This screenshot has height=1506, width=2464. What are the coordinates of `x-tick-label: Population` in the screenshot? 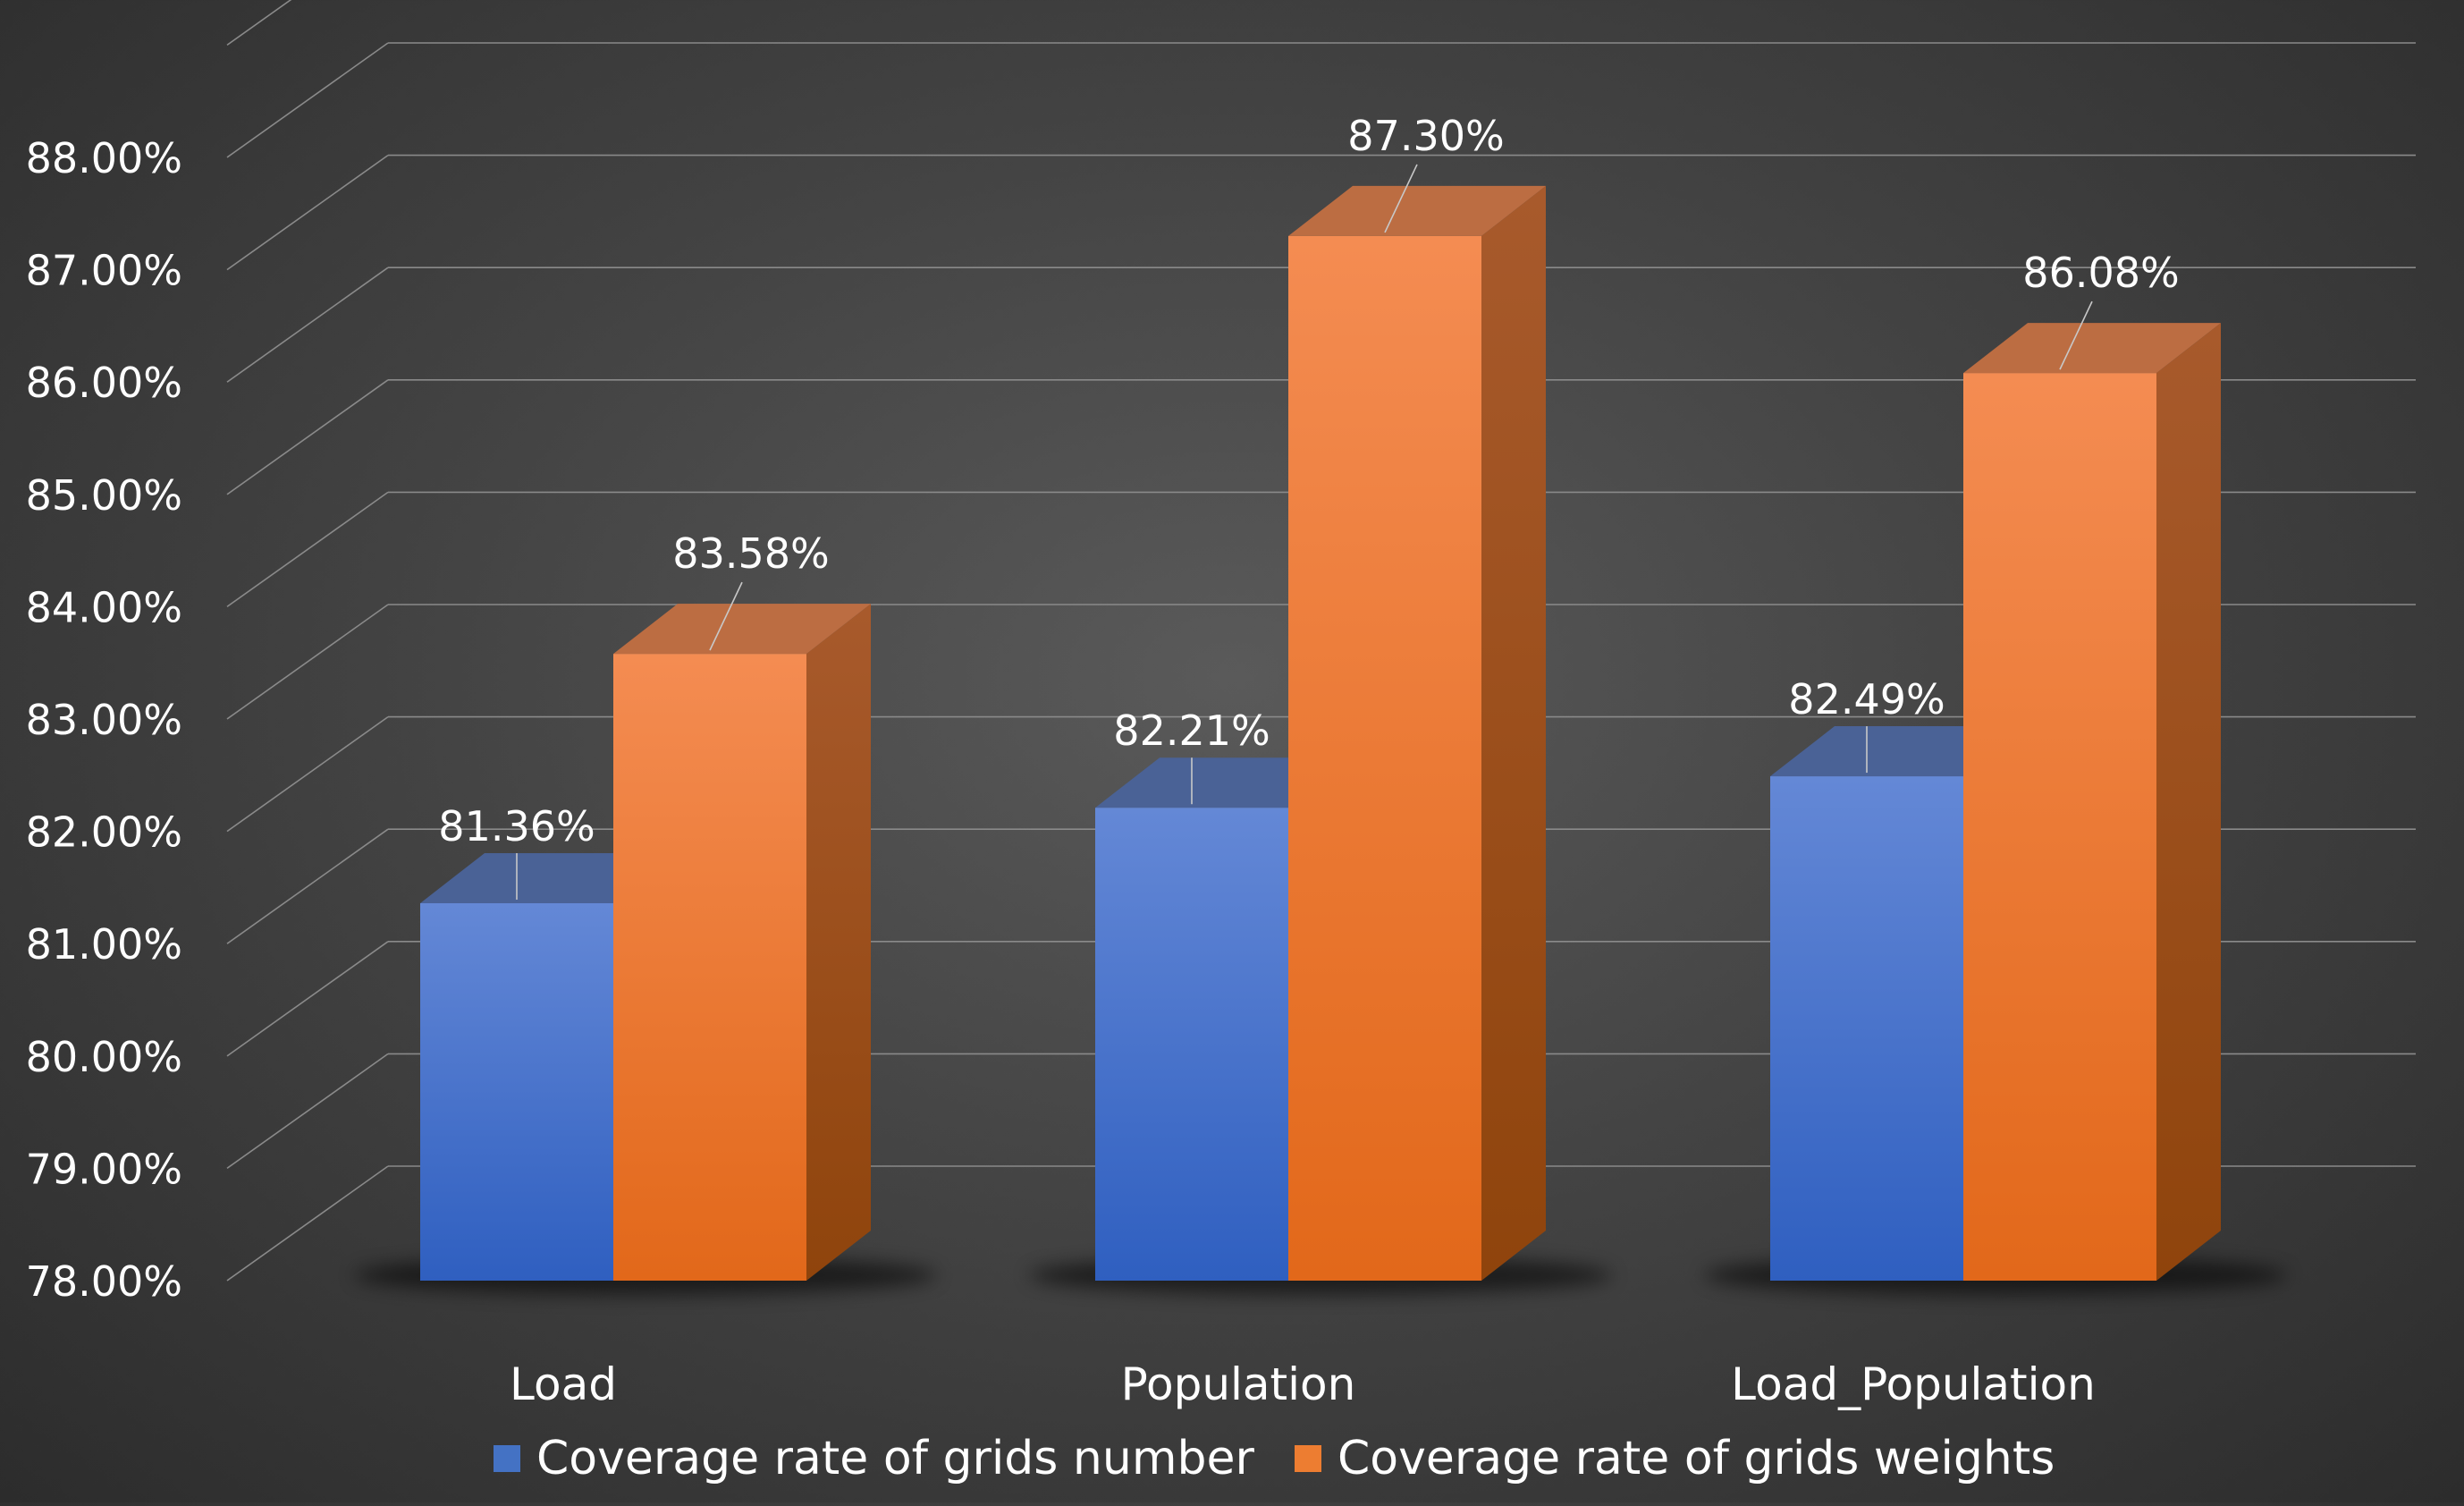 It's located at (1238, 1384).